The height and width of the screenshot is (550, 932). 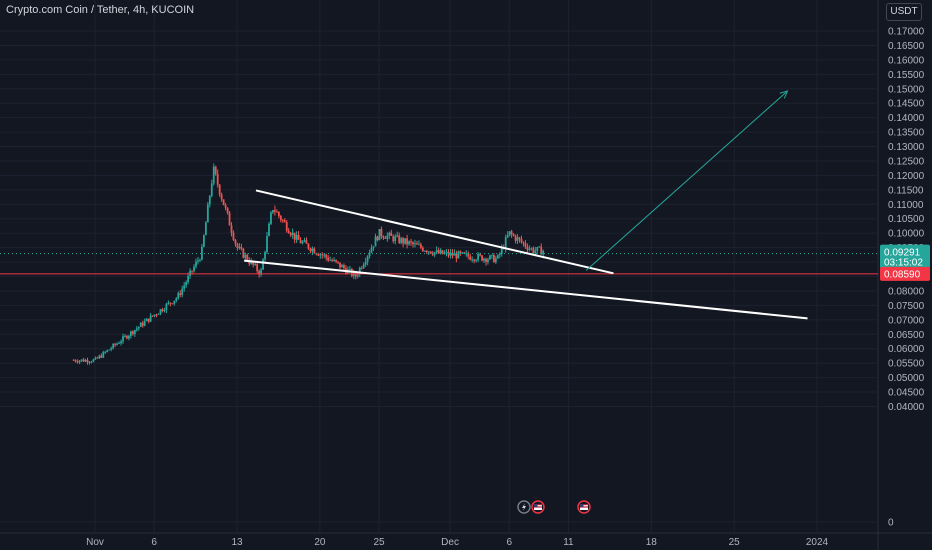 What do you see at coordinates (906, 364) in the screenshot?
I see `price-tick-label: 0.05500` at bounding box center [906, 364].